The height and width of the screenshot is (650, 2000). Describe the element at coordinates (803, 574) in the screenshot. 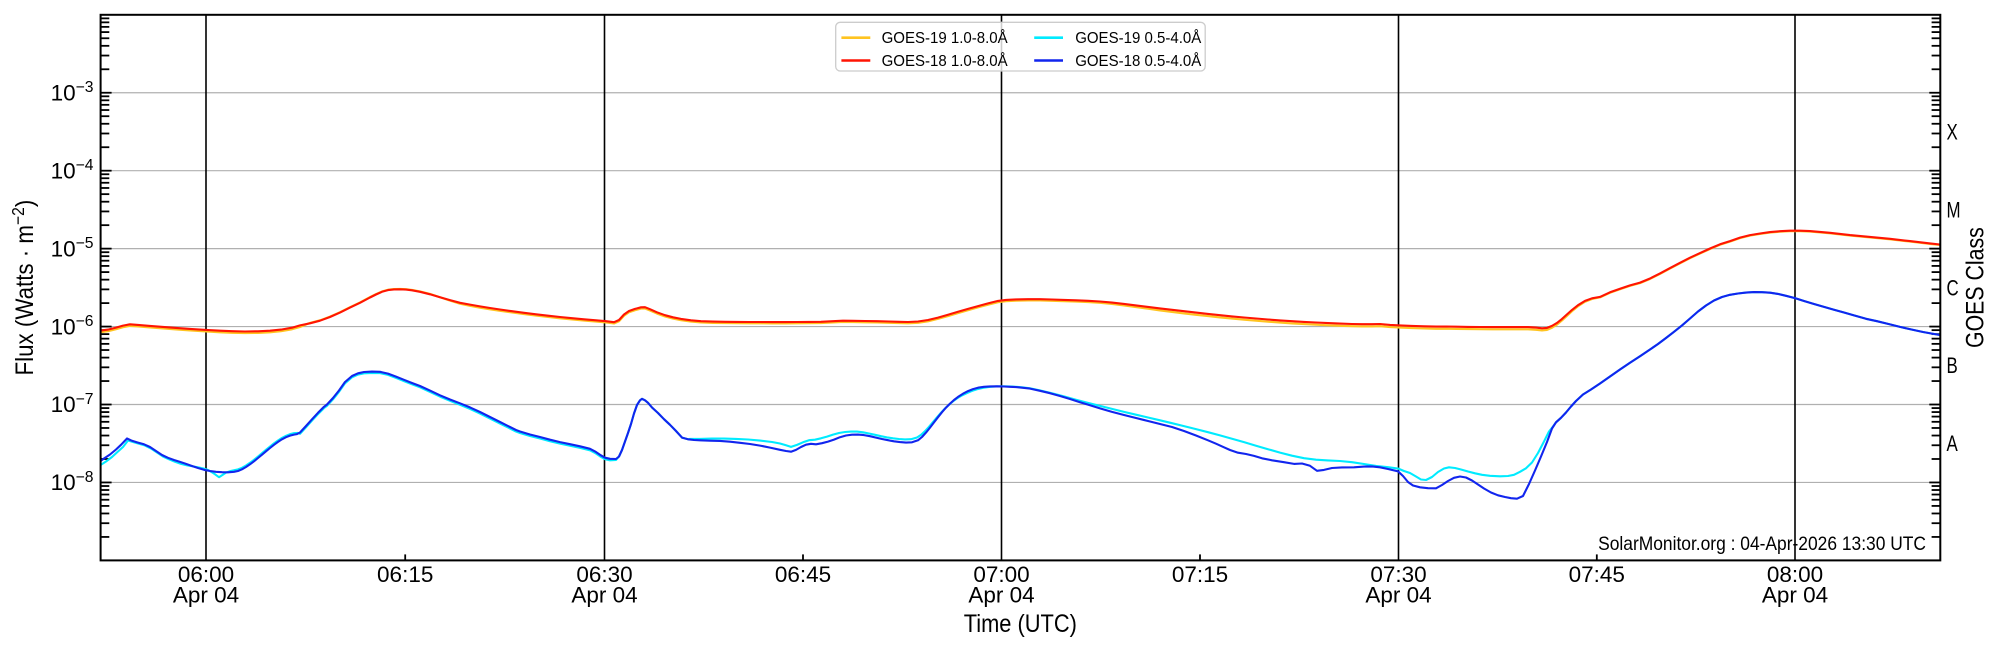

I see `svg-text: 06:45` at that location.